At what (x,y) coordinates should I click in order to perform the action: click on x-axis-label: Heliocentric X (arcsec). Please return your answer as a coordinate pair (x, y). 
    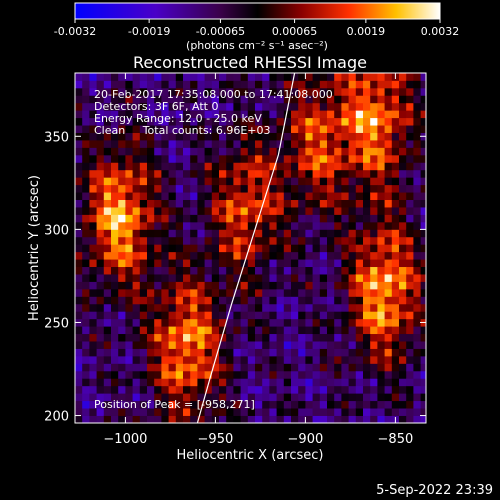
    Looking at the image, I should click on (250, 455).